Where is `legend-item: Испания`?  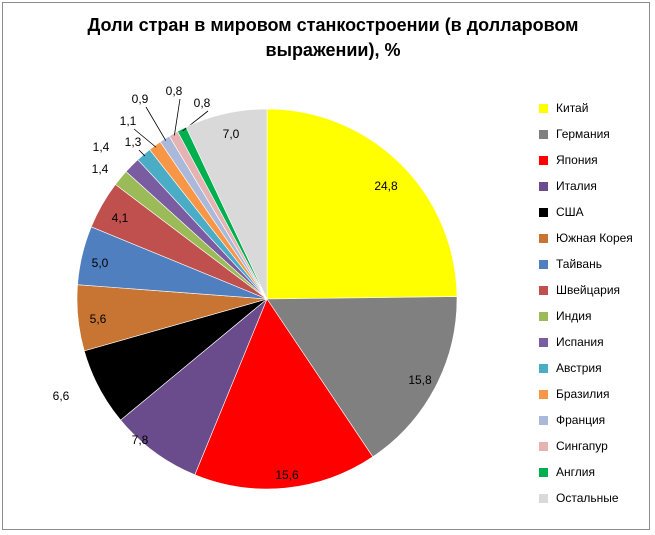
legend-item: Испания is located at coordinates (594, 342).